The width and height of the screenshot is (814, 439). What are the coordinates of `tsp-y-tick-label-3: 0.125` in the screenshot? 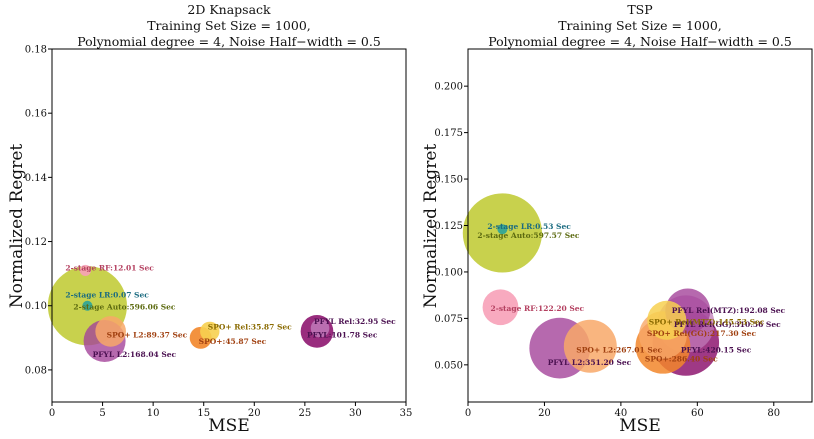 It's located at (448, 226).